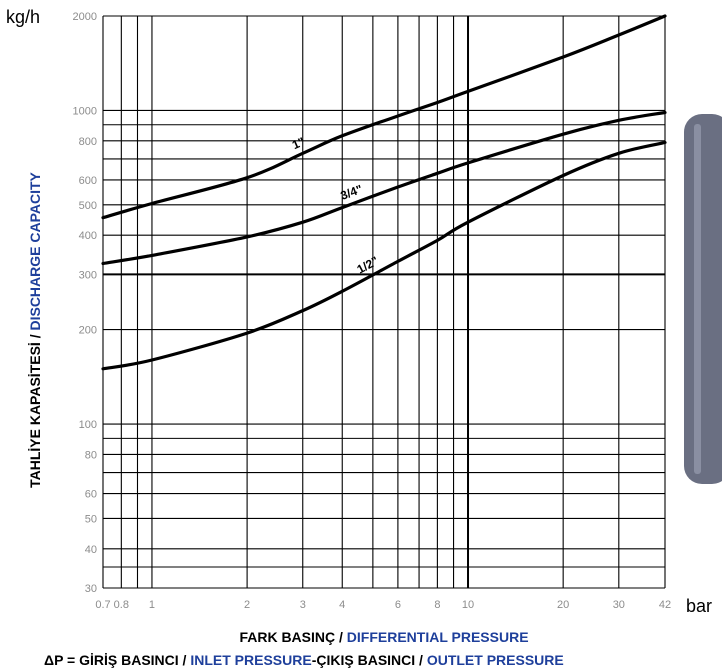 This screenshot has height=672, width=722. What do you see at coordinates (287, 637) in the screenshot?
I see `x-axis-title-tr: FARK BASINÇ` at bounding box center [287, 637].